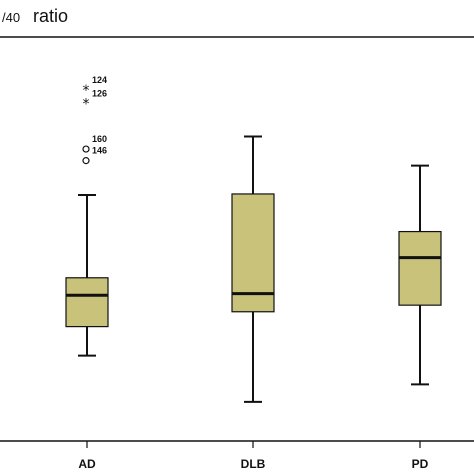 This screenshot has height=474, width=474. I want to click on box-ad, so click(87, 302).